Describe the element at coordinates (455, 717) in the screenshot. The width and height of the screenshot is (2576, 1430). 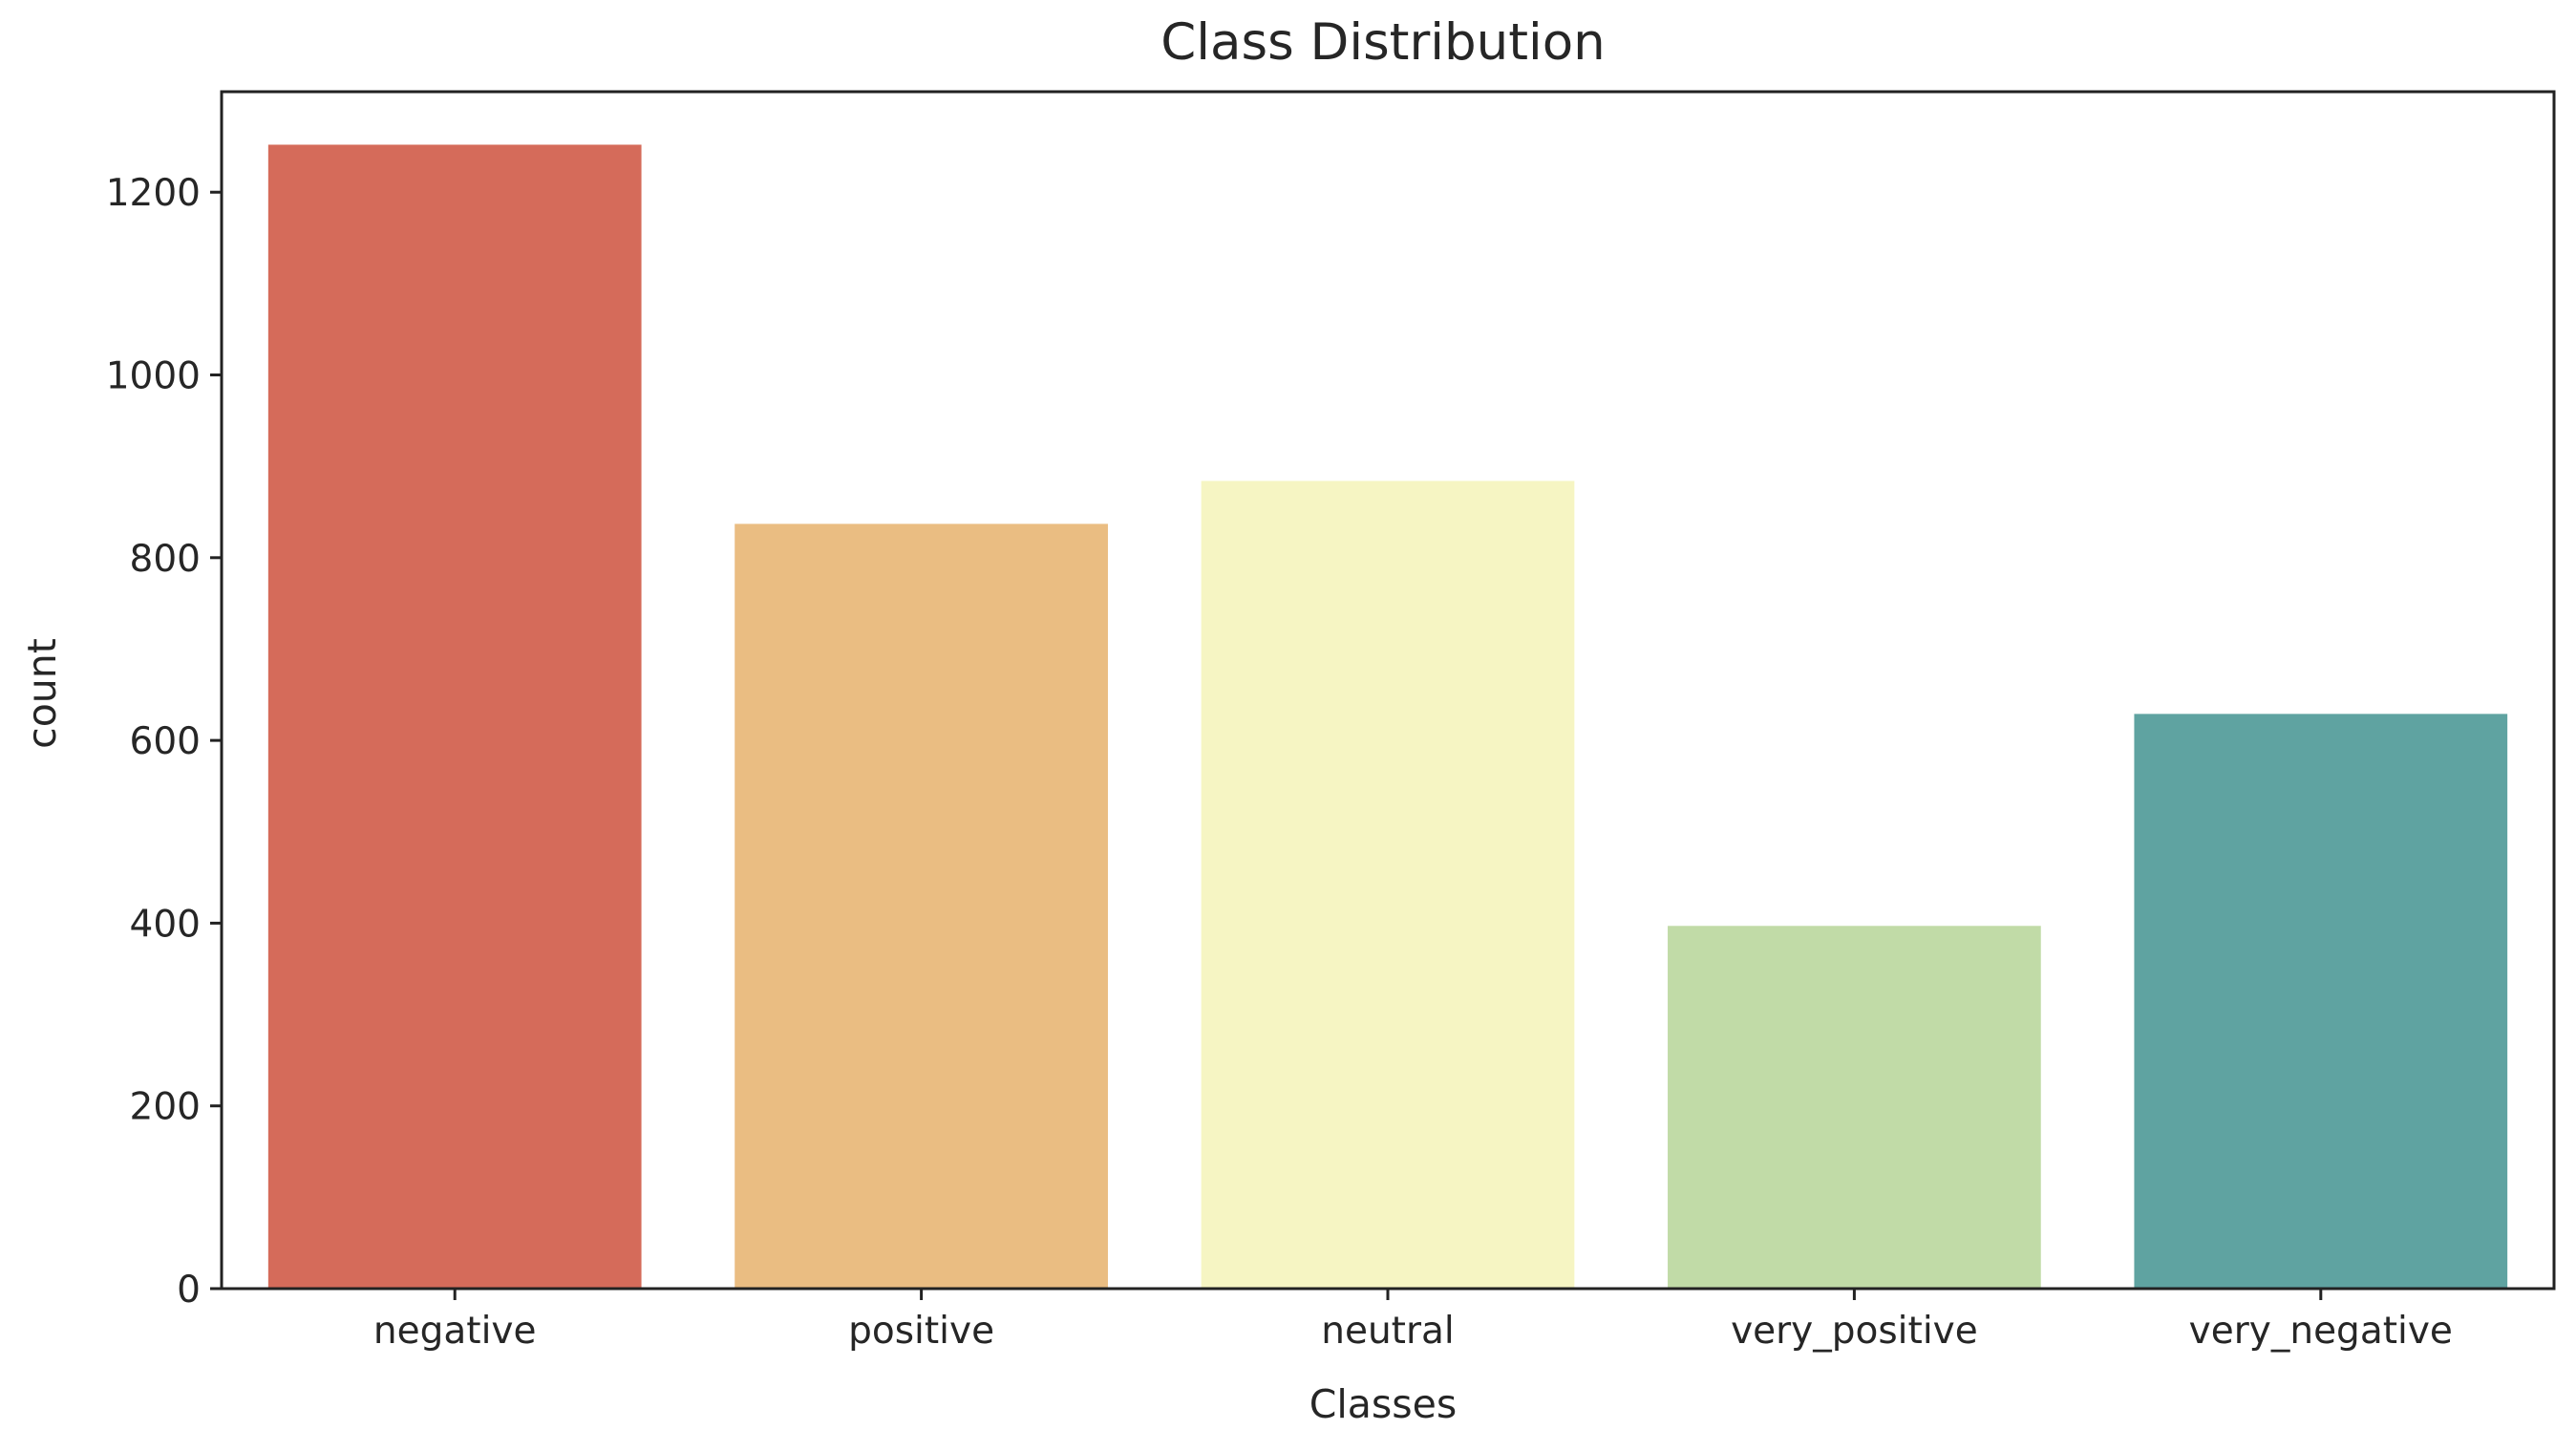
I see `bar-negative` at that location.